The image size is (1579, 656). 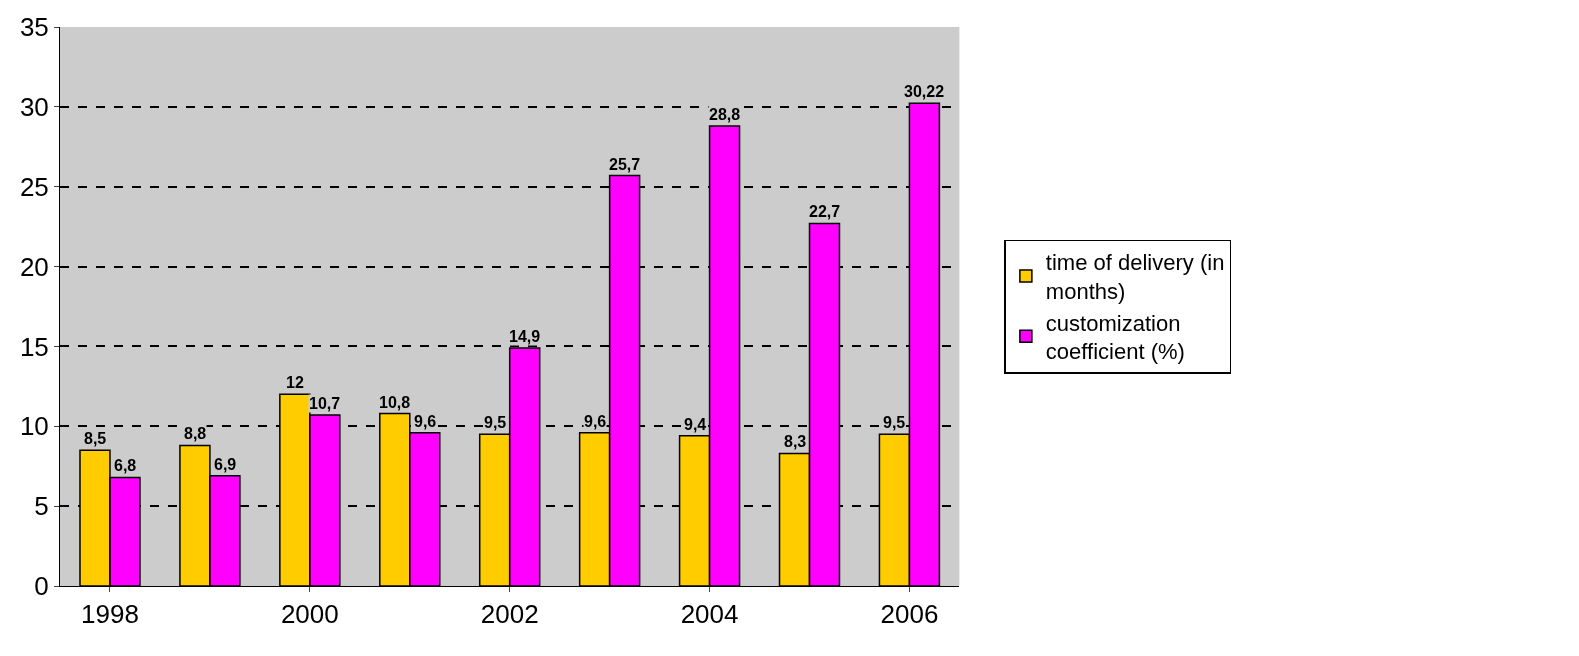 What do you see at coordinates (525, 336) in the screenshot?
I see `data-label: 14,9` at bounding box center [525, 336].